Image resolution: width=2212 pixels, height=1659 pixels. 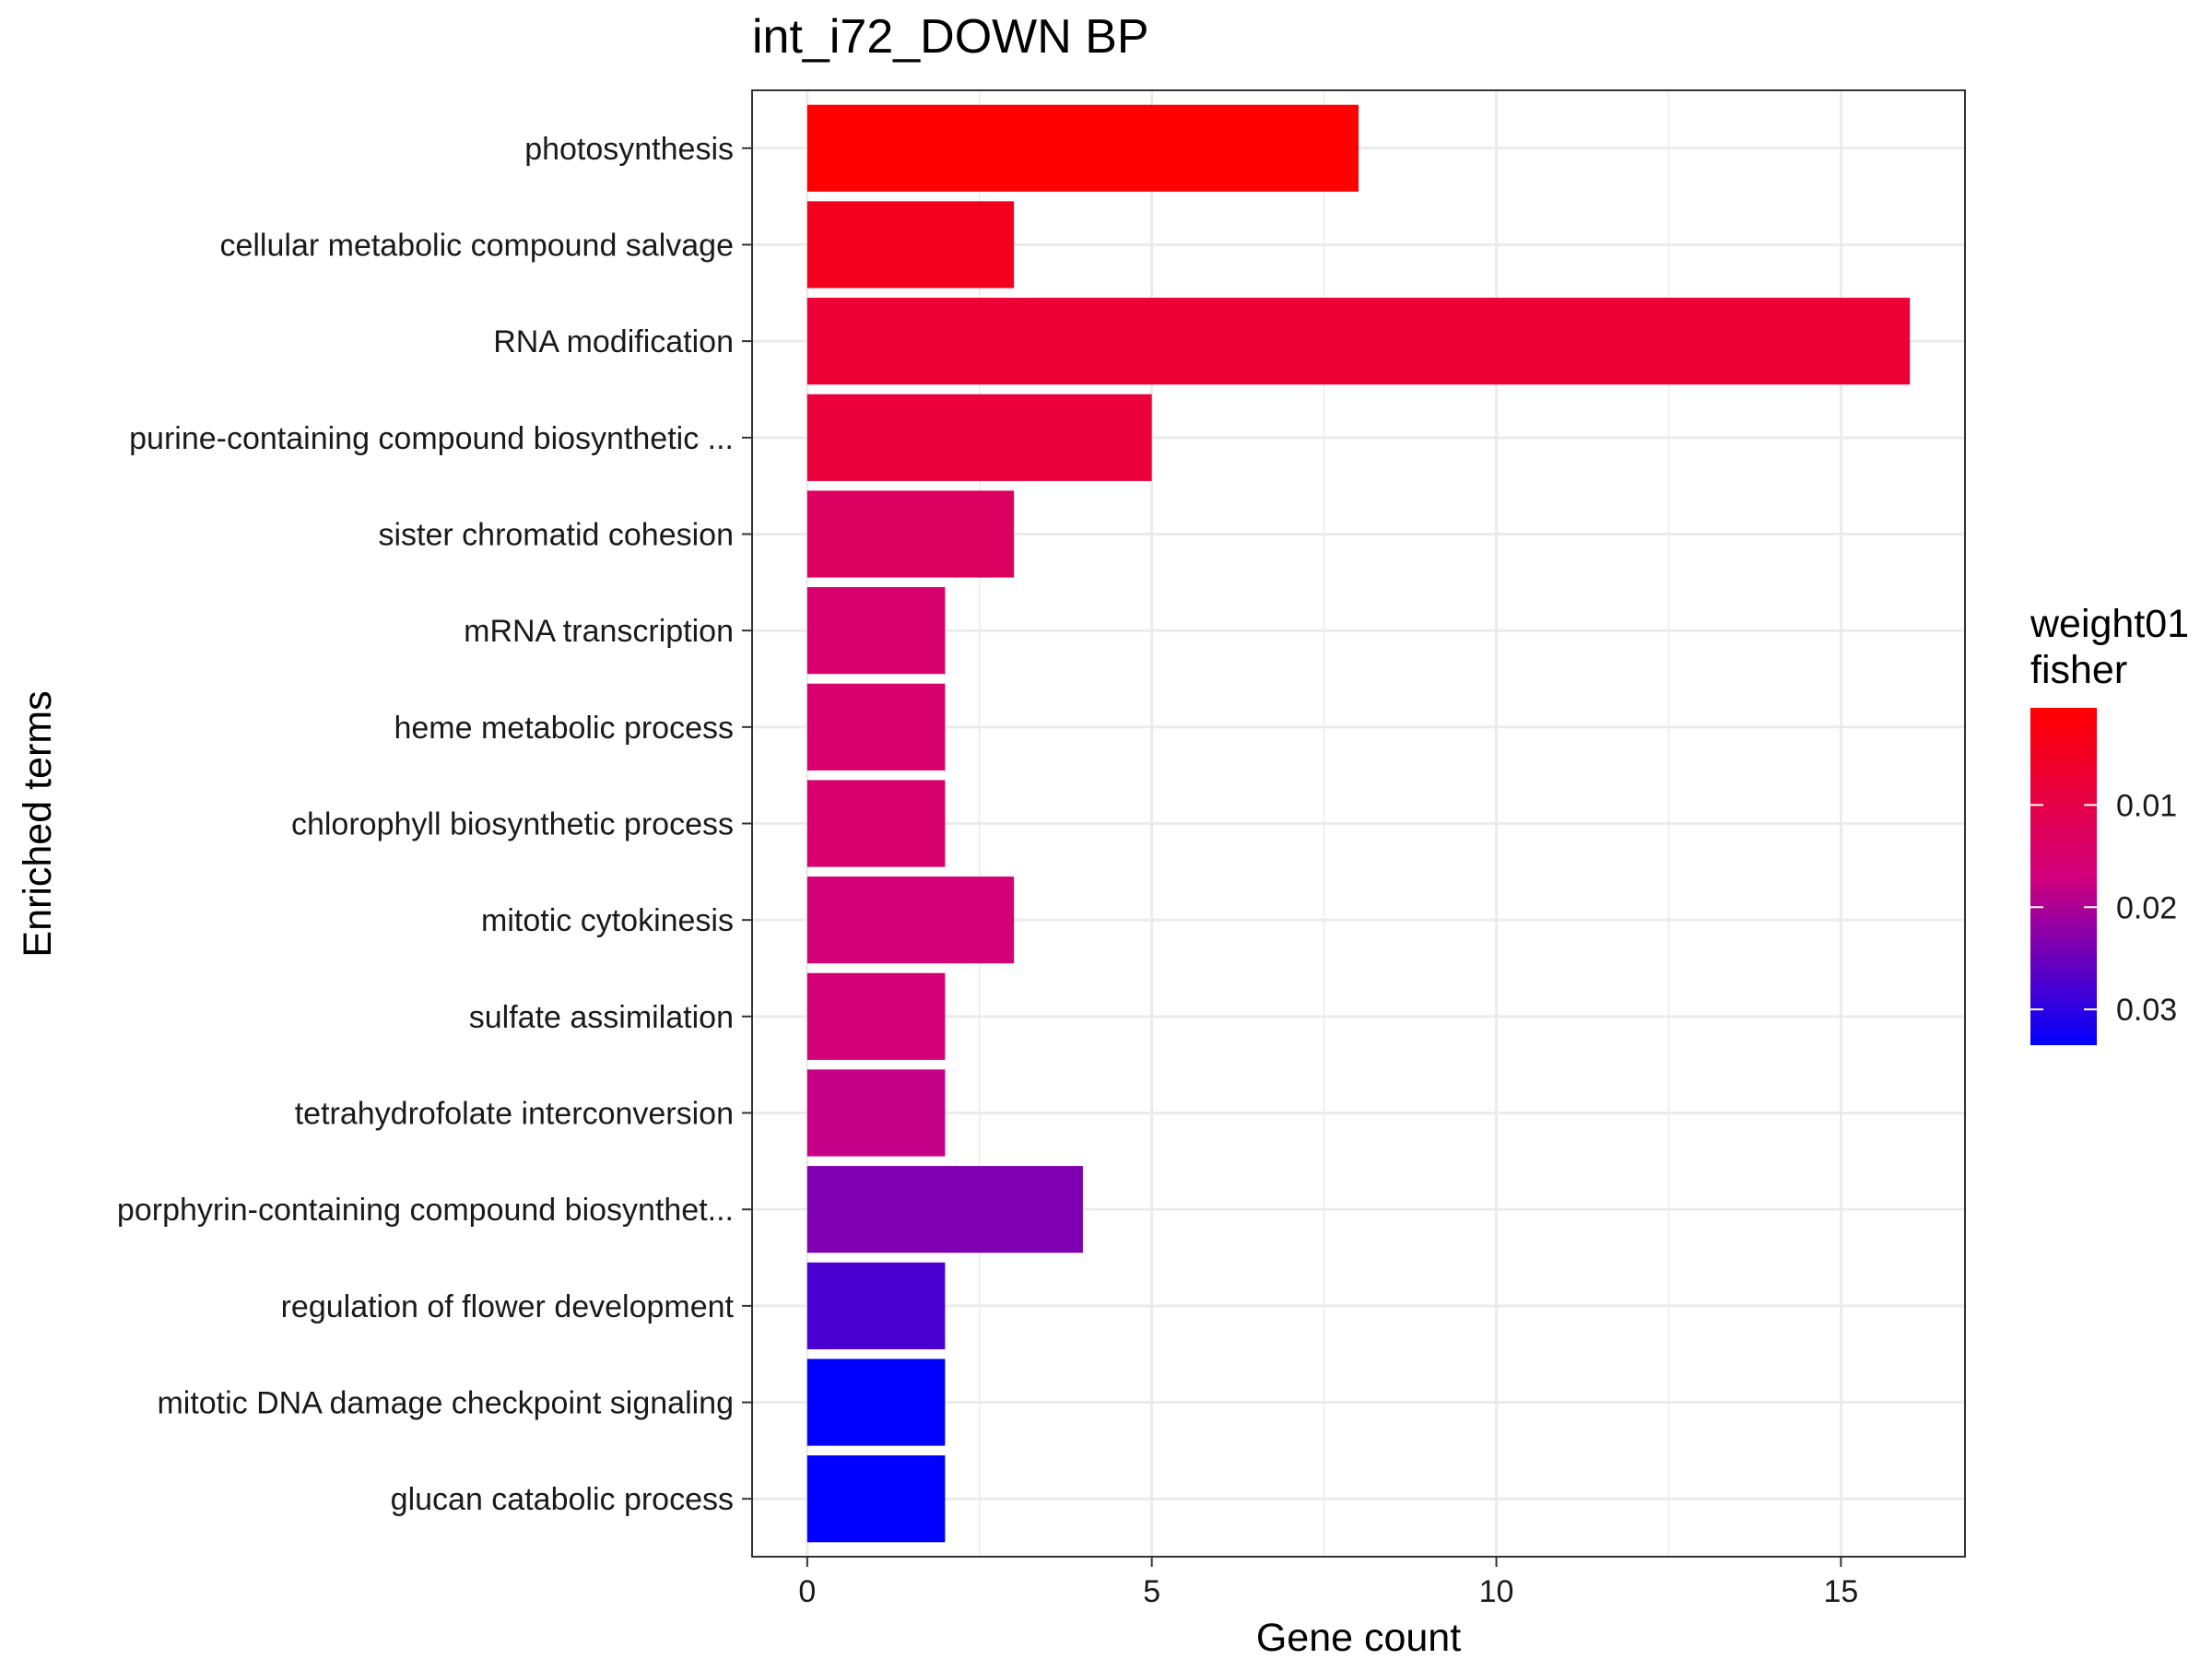 What do you see at coordinates (1328, 1583) in the screenshot?
I see `x-axis-ticks: 0 5 10 15` at bounding box center [1328, 1583].